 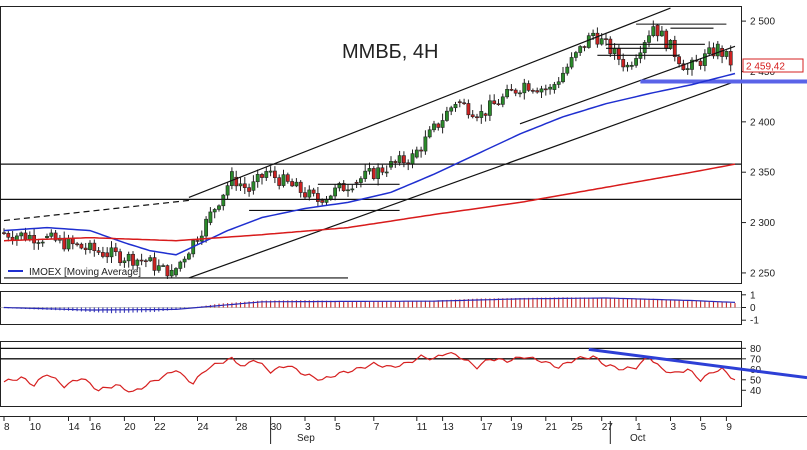 I want to click on rsi-trend-line, so click(x=697, y=363).